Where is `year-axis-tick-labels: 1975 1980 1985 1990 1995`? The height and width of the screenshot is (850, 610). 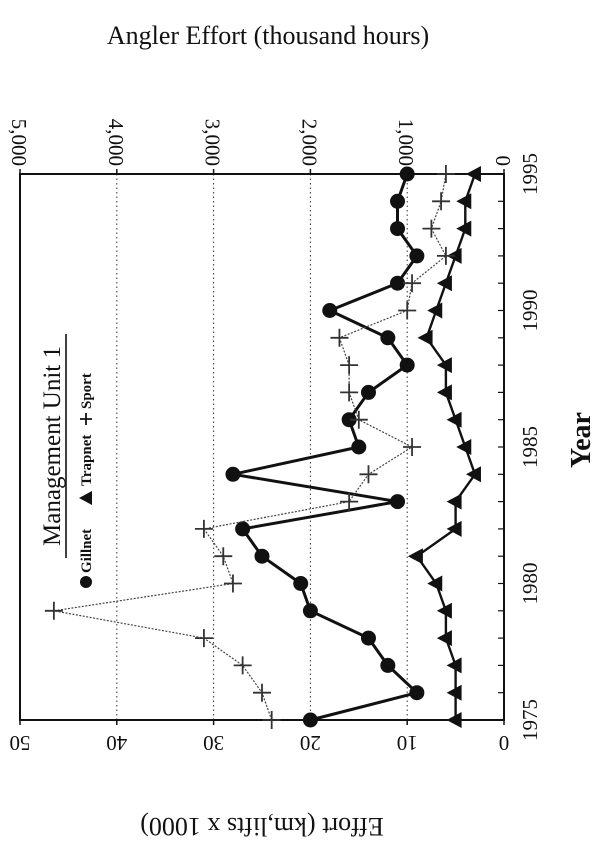
year-axis-tick-labels: 1975 1980 1985 1990 1995 is located at coordinates (530, 447).